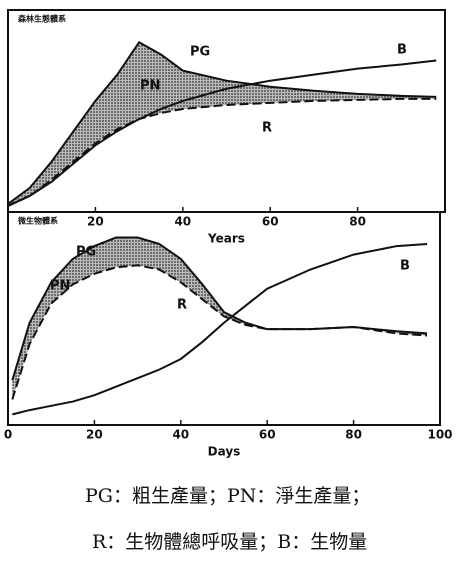 The width and height of the screenshot is (468, 578). What do you see at coordinates (229, 542) in the screenshot?
I see `caption-line: R：生物體總呼吸量；B：生物量` at bounding box center [229, 542].